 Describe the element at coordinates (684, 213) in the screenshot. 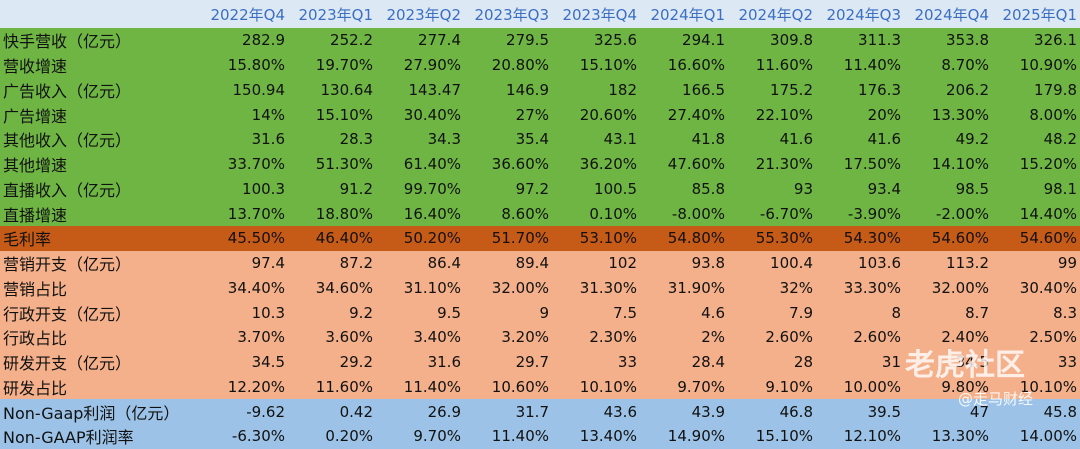

I see `value-cell: -8.00%` at that location.